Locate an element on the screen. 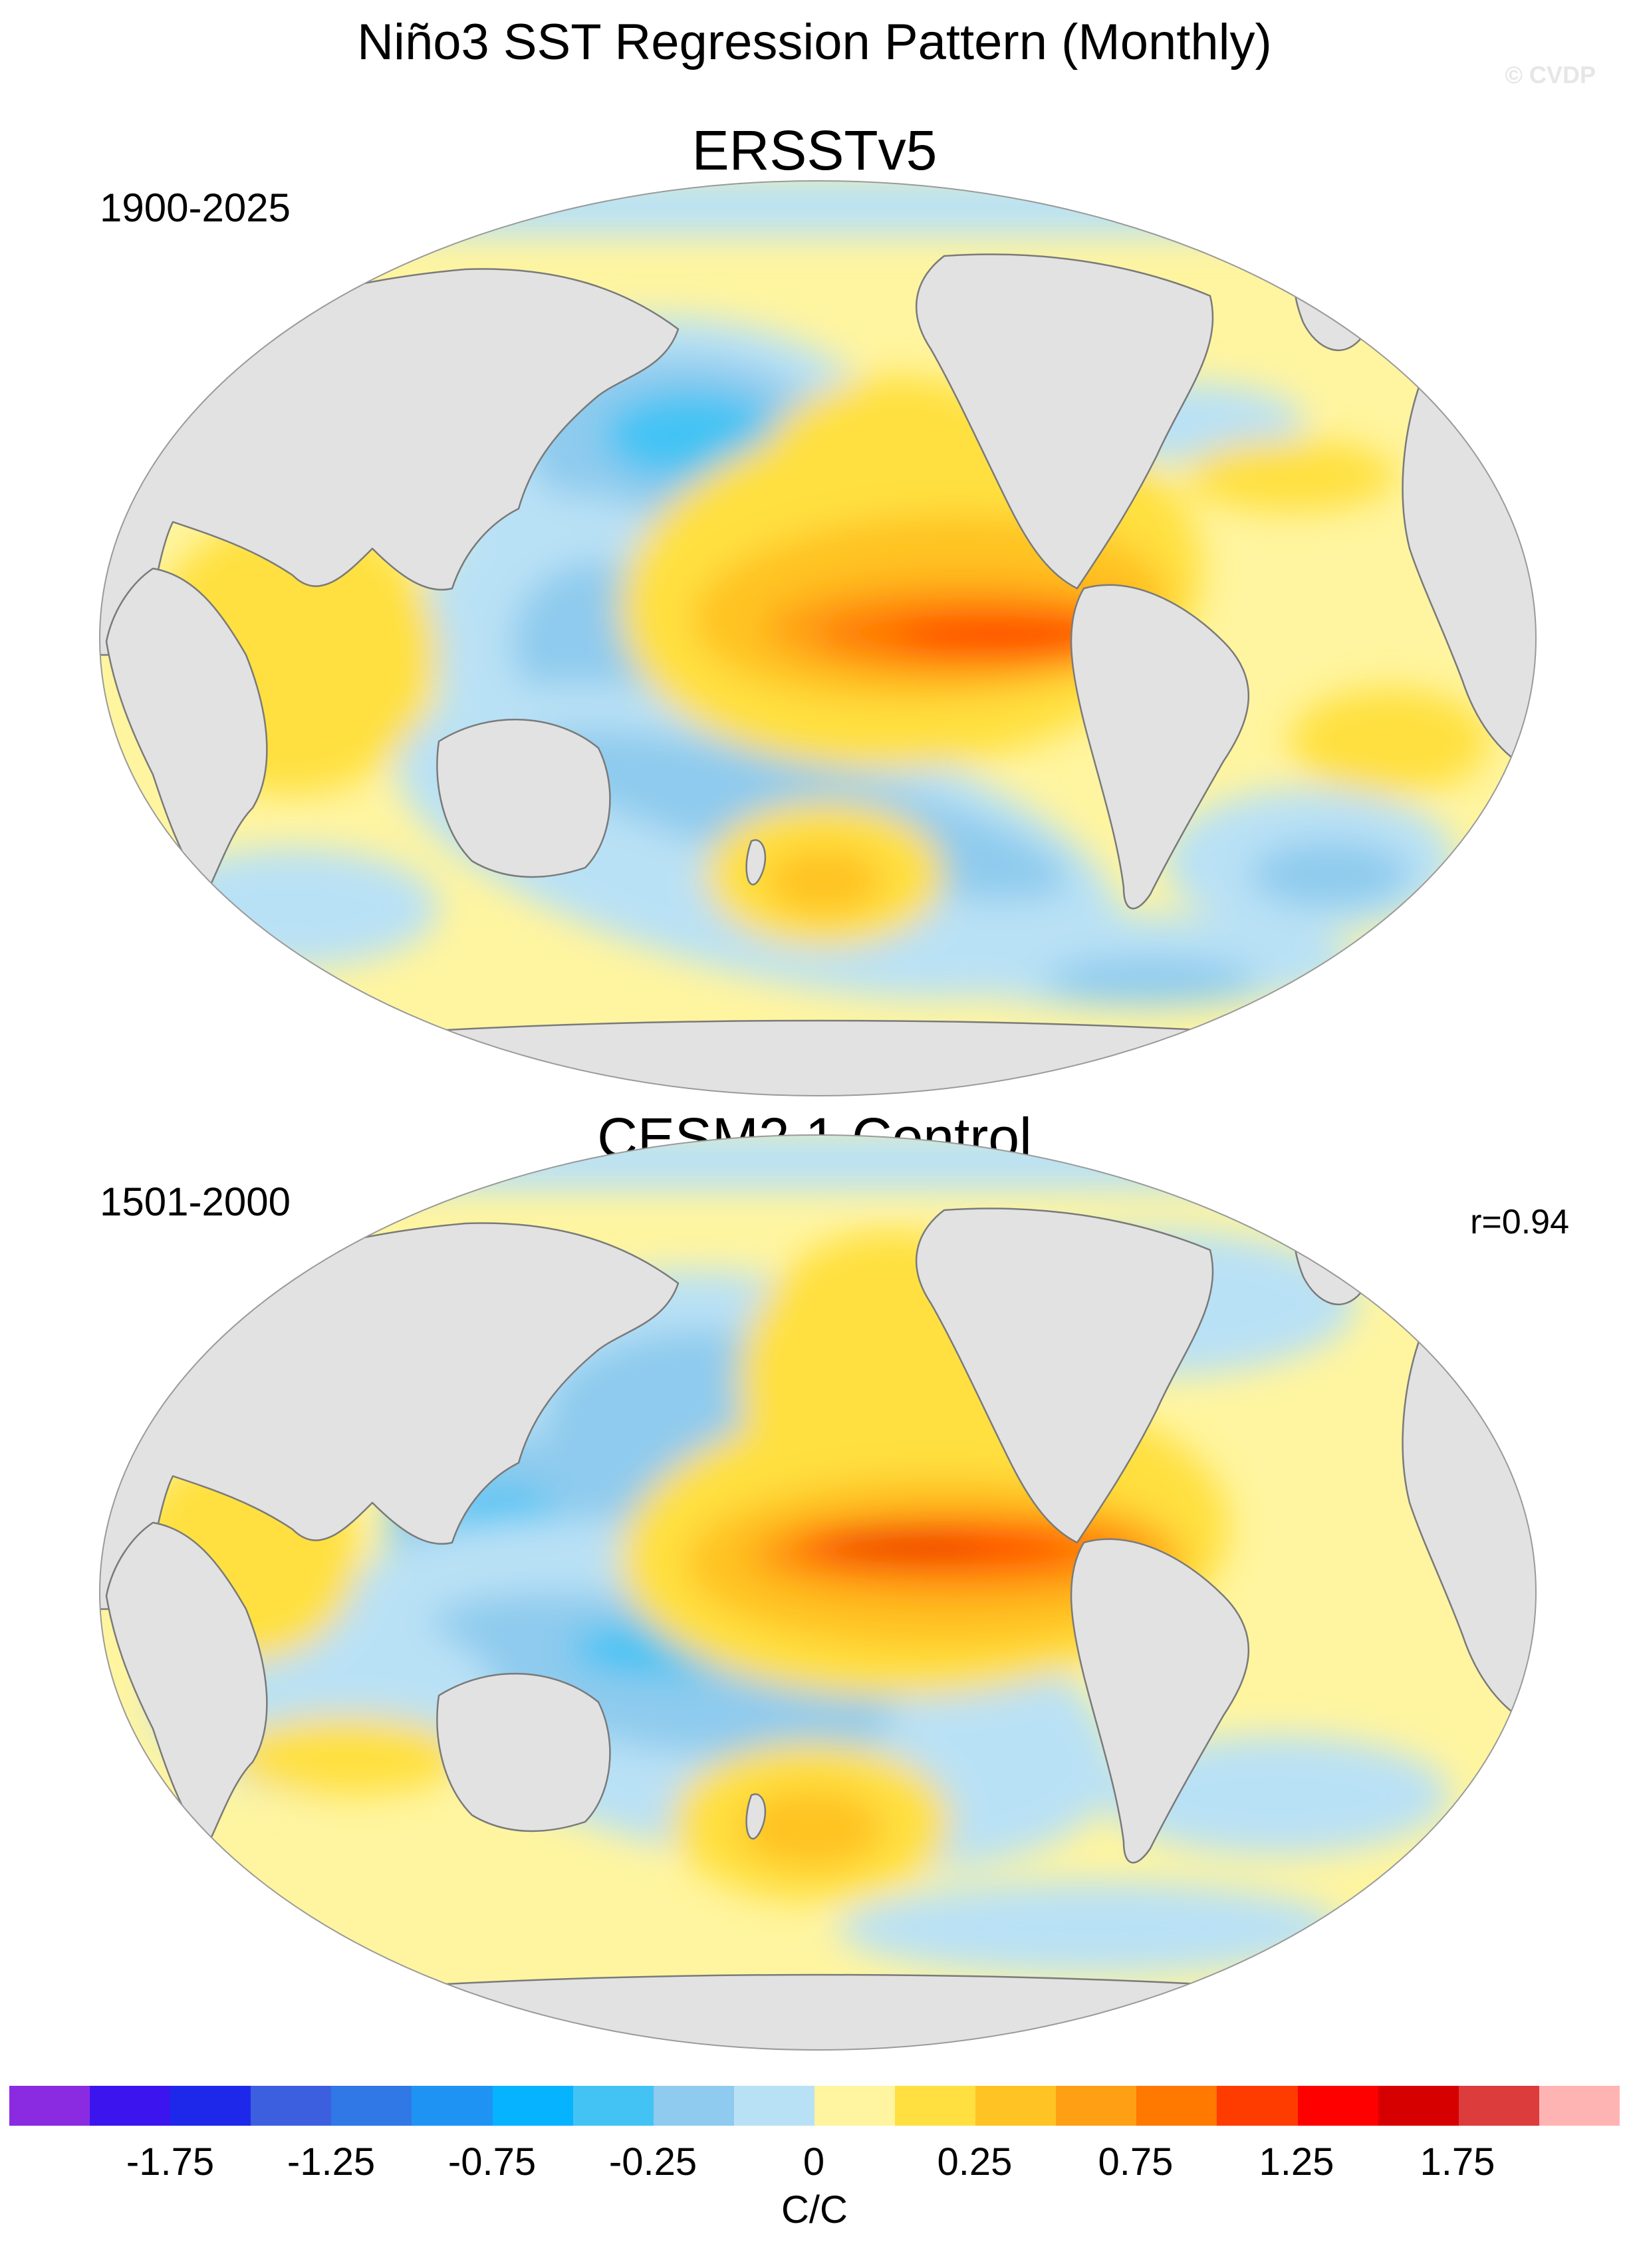 The image size is (1629, 2268). panel-1-title: ERSSTv5 is located at coordinates (814, 151).